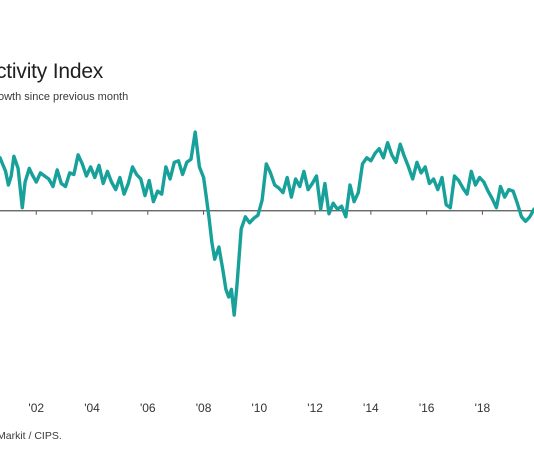 The image size is (534, 462). Describe the element at coordinates (315, 408) in the screenshot. I see `x-tick-label: '12` at that location.